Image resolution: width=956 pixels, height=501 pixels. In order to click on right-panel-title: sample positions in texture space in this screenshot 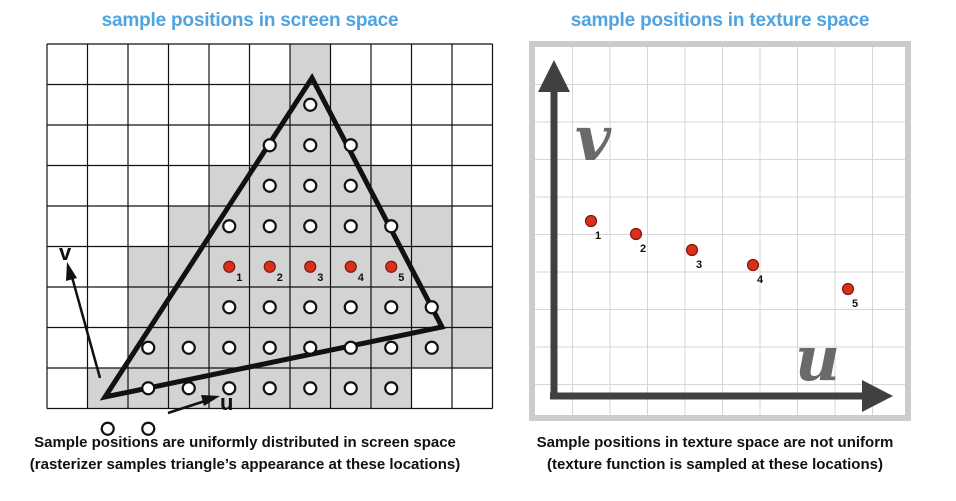, I will do `click(720, 20)`.